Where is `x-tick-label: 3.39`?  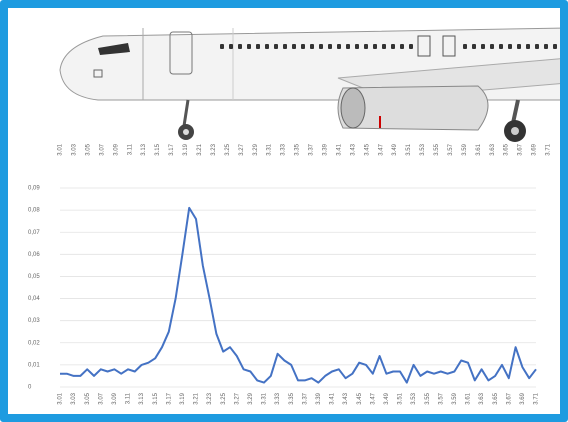 x-tick-label: 3.39 is located at coordinates (319, 398).